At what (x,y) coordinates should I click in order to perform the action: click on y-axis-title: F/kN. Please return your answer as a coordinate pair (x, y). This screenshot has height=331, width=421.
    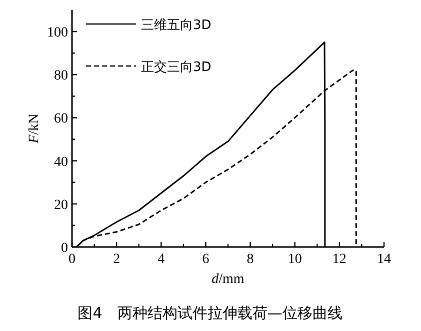
    Looking at the image, I should click on (34, 129).